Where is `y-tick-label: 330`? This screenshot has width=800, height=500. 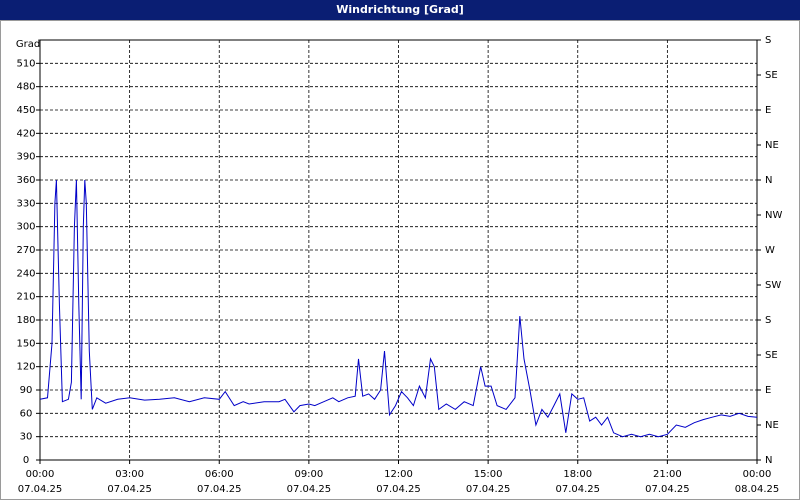
y-tick-label: 330 is located at coordinates (25, 203).